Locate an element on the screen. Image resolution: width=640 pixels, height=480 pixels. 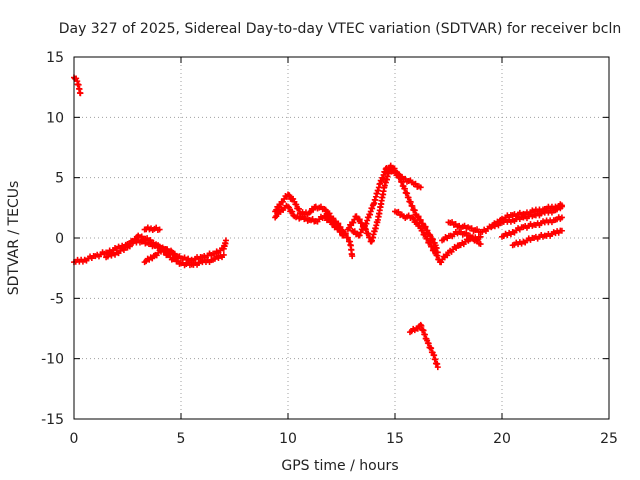
y-tick-label: 15 is located at coordinates (55, 58).